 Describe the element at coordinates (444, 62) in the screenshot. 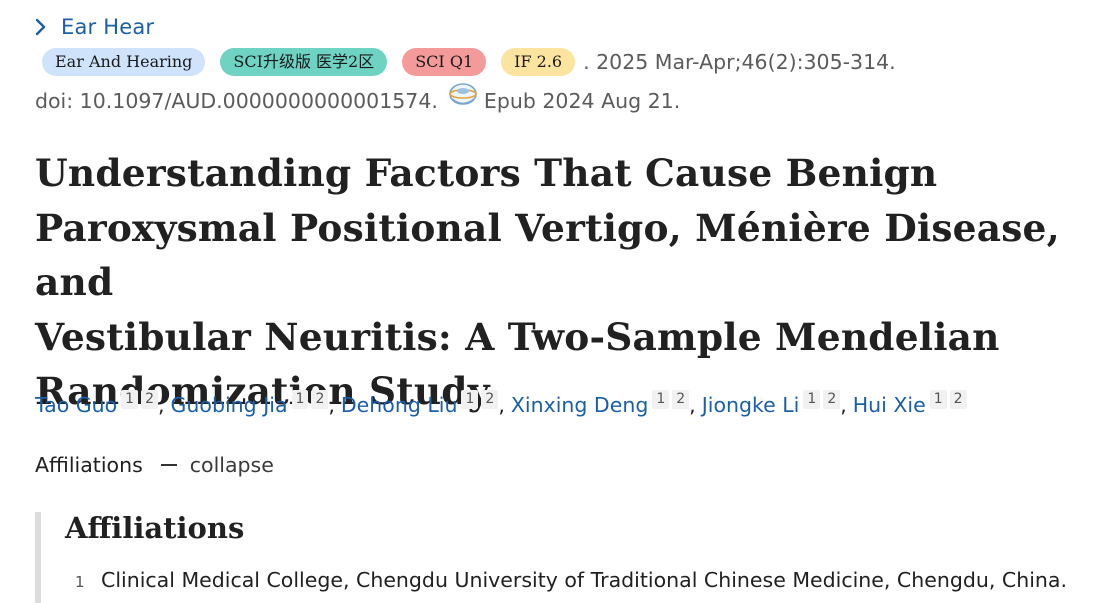

I see `sci-quartile-badge: SCI Q1` at that location.